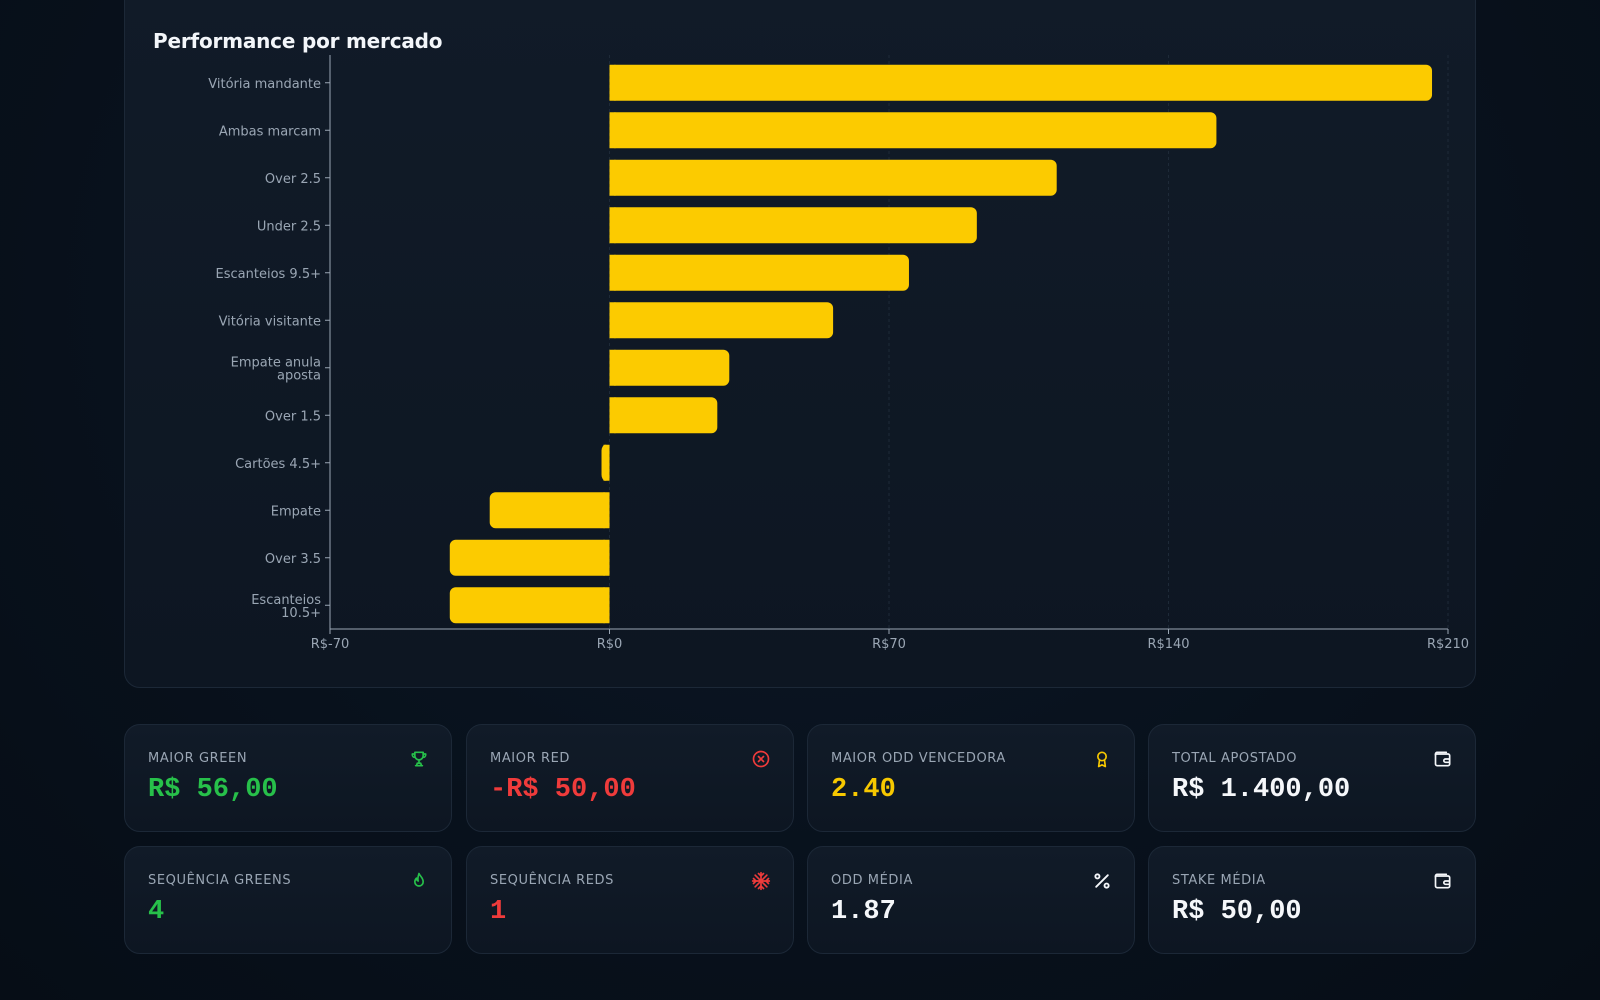 This screenshot has width=1600, height=1000. What do you see at coordinates (330, 644) in the screenshot?
I see `x-tick-label: R$-70` at bounding box center [330, 644].